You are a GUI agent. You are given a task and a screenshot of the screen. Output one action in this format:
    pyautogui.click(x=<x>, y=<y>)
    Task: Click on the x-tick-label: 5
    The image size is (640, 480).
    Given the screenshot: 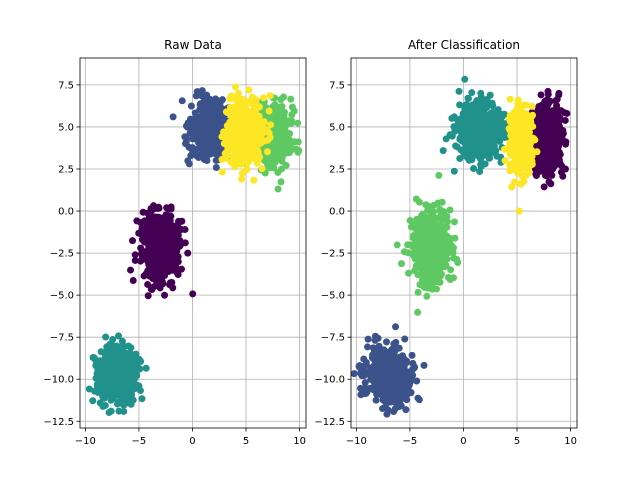 What is the action you would take?
    pyautogui.click(x=246, y=441)
    